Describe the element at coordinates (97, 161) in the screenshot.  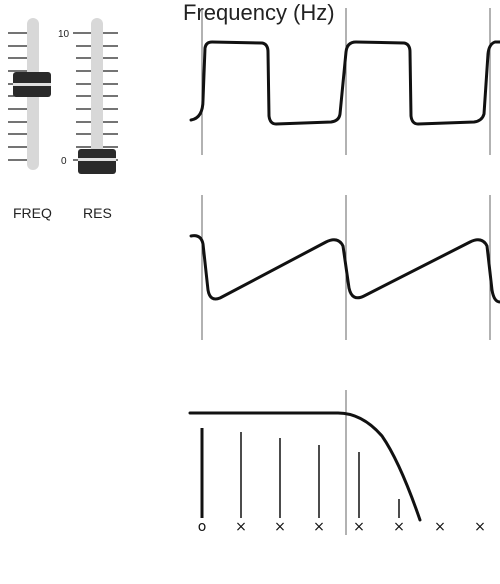
I see `res-fader-thumb` at that location.